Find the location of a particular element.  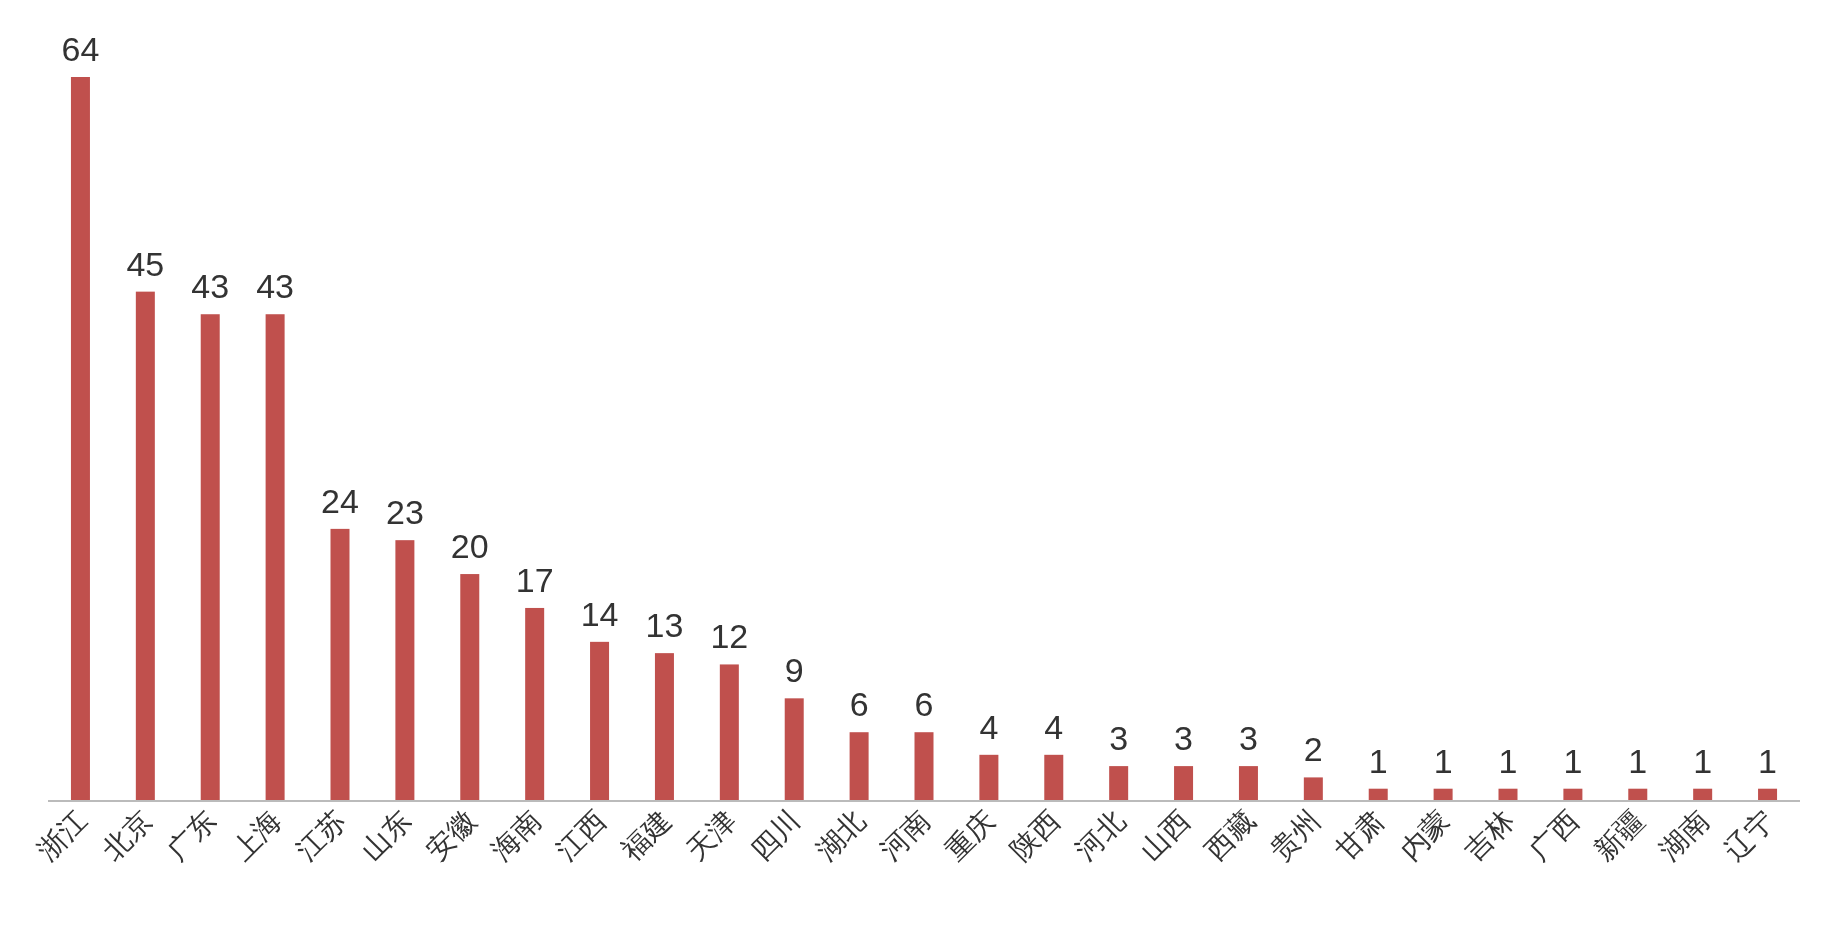

data-label: 24 is located at coordinates (340, 500).